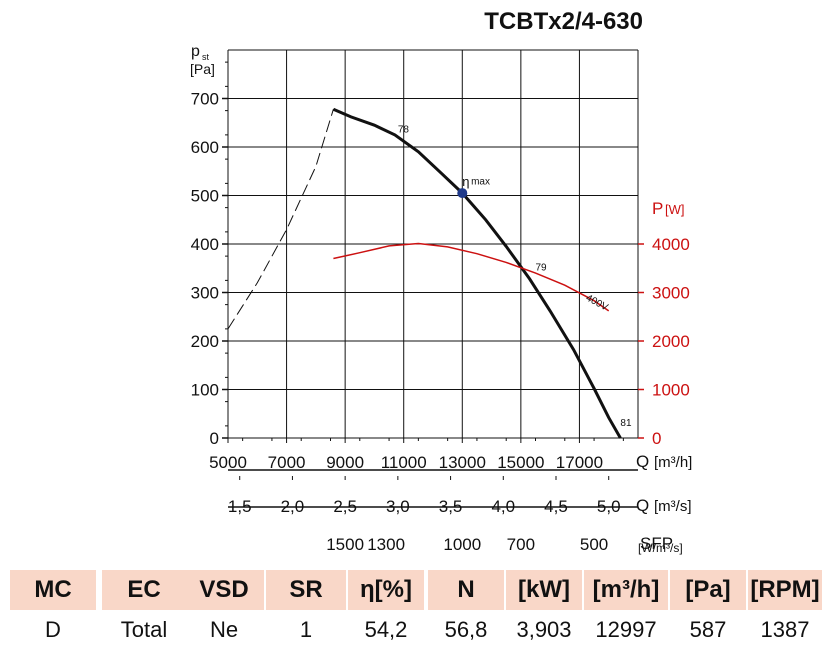 The height and width of the screenshot is (655, 829). What do you see at coordinates (556, 506) in the screenshot?
I see `x2-tick-label: 4,5` at bounding box center [556, 506].